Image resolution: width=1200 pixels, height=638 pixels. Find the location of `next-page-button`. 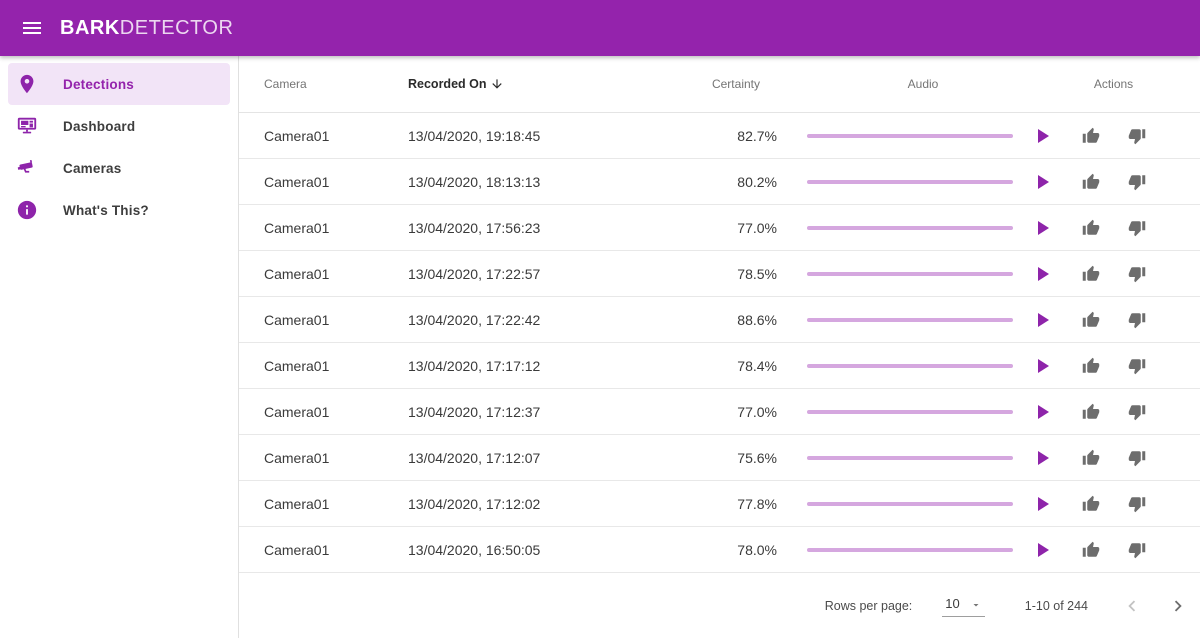

next-page-button is located at coordinates (1178, 606).